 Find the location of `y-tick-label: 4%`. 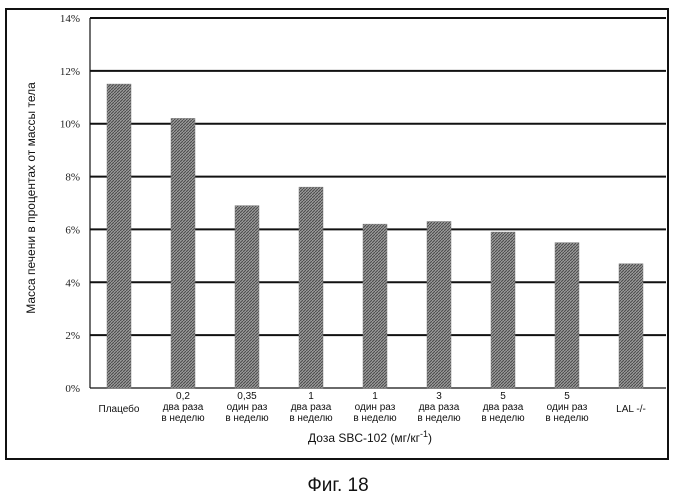

y-tick-label: 4% is located at coordinates (72, 283).